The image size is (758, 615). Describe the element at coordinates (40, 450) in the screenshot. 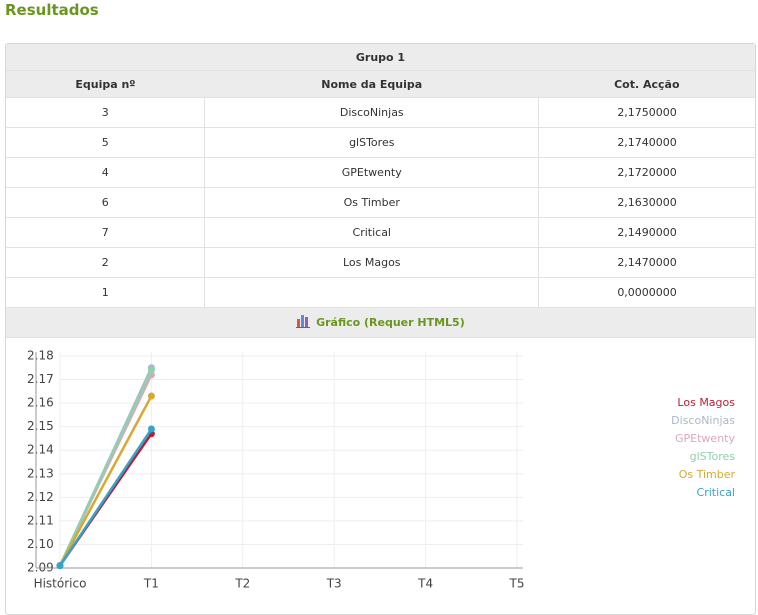

I see `y-tick-label: 2.14` at that location.